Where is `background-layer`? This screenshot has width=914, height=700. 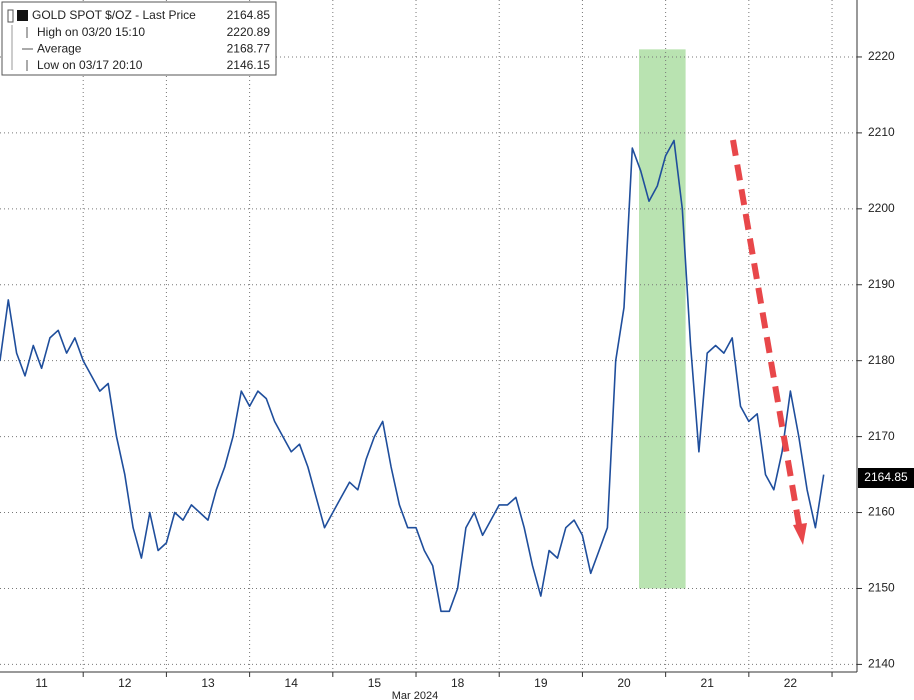 background-layer is located at coordinates (662, 319).